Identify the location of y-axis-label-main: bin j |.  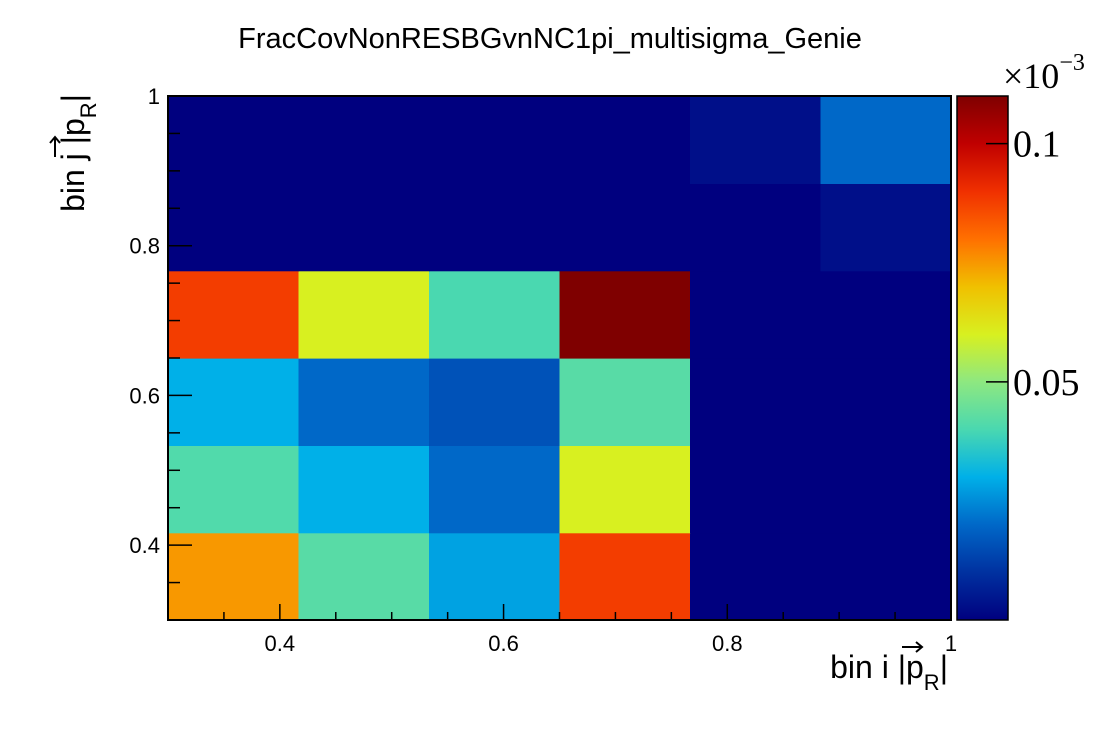
(73, 174).